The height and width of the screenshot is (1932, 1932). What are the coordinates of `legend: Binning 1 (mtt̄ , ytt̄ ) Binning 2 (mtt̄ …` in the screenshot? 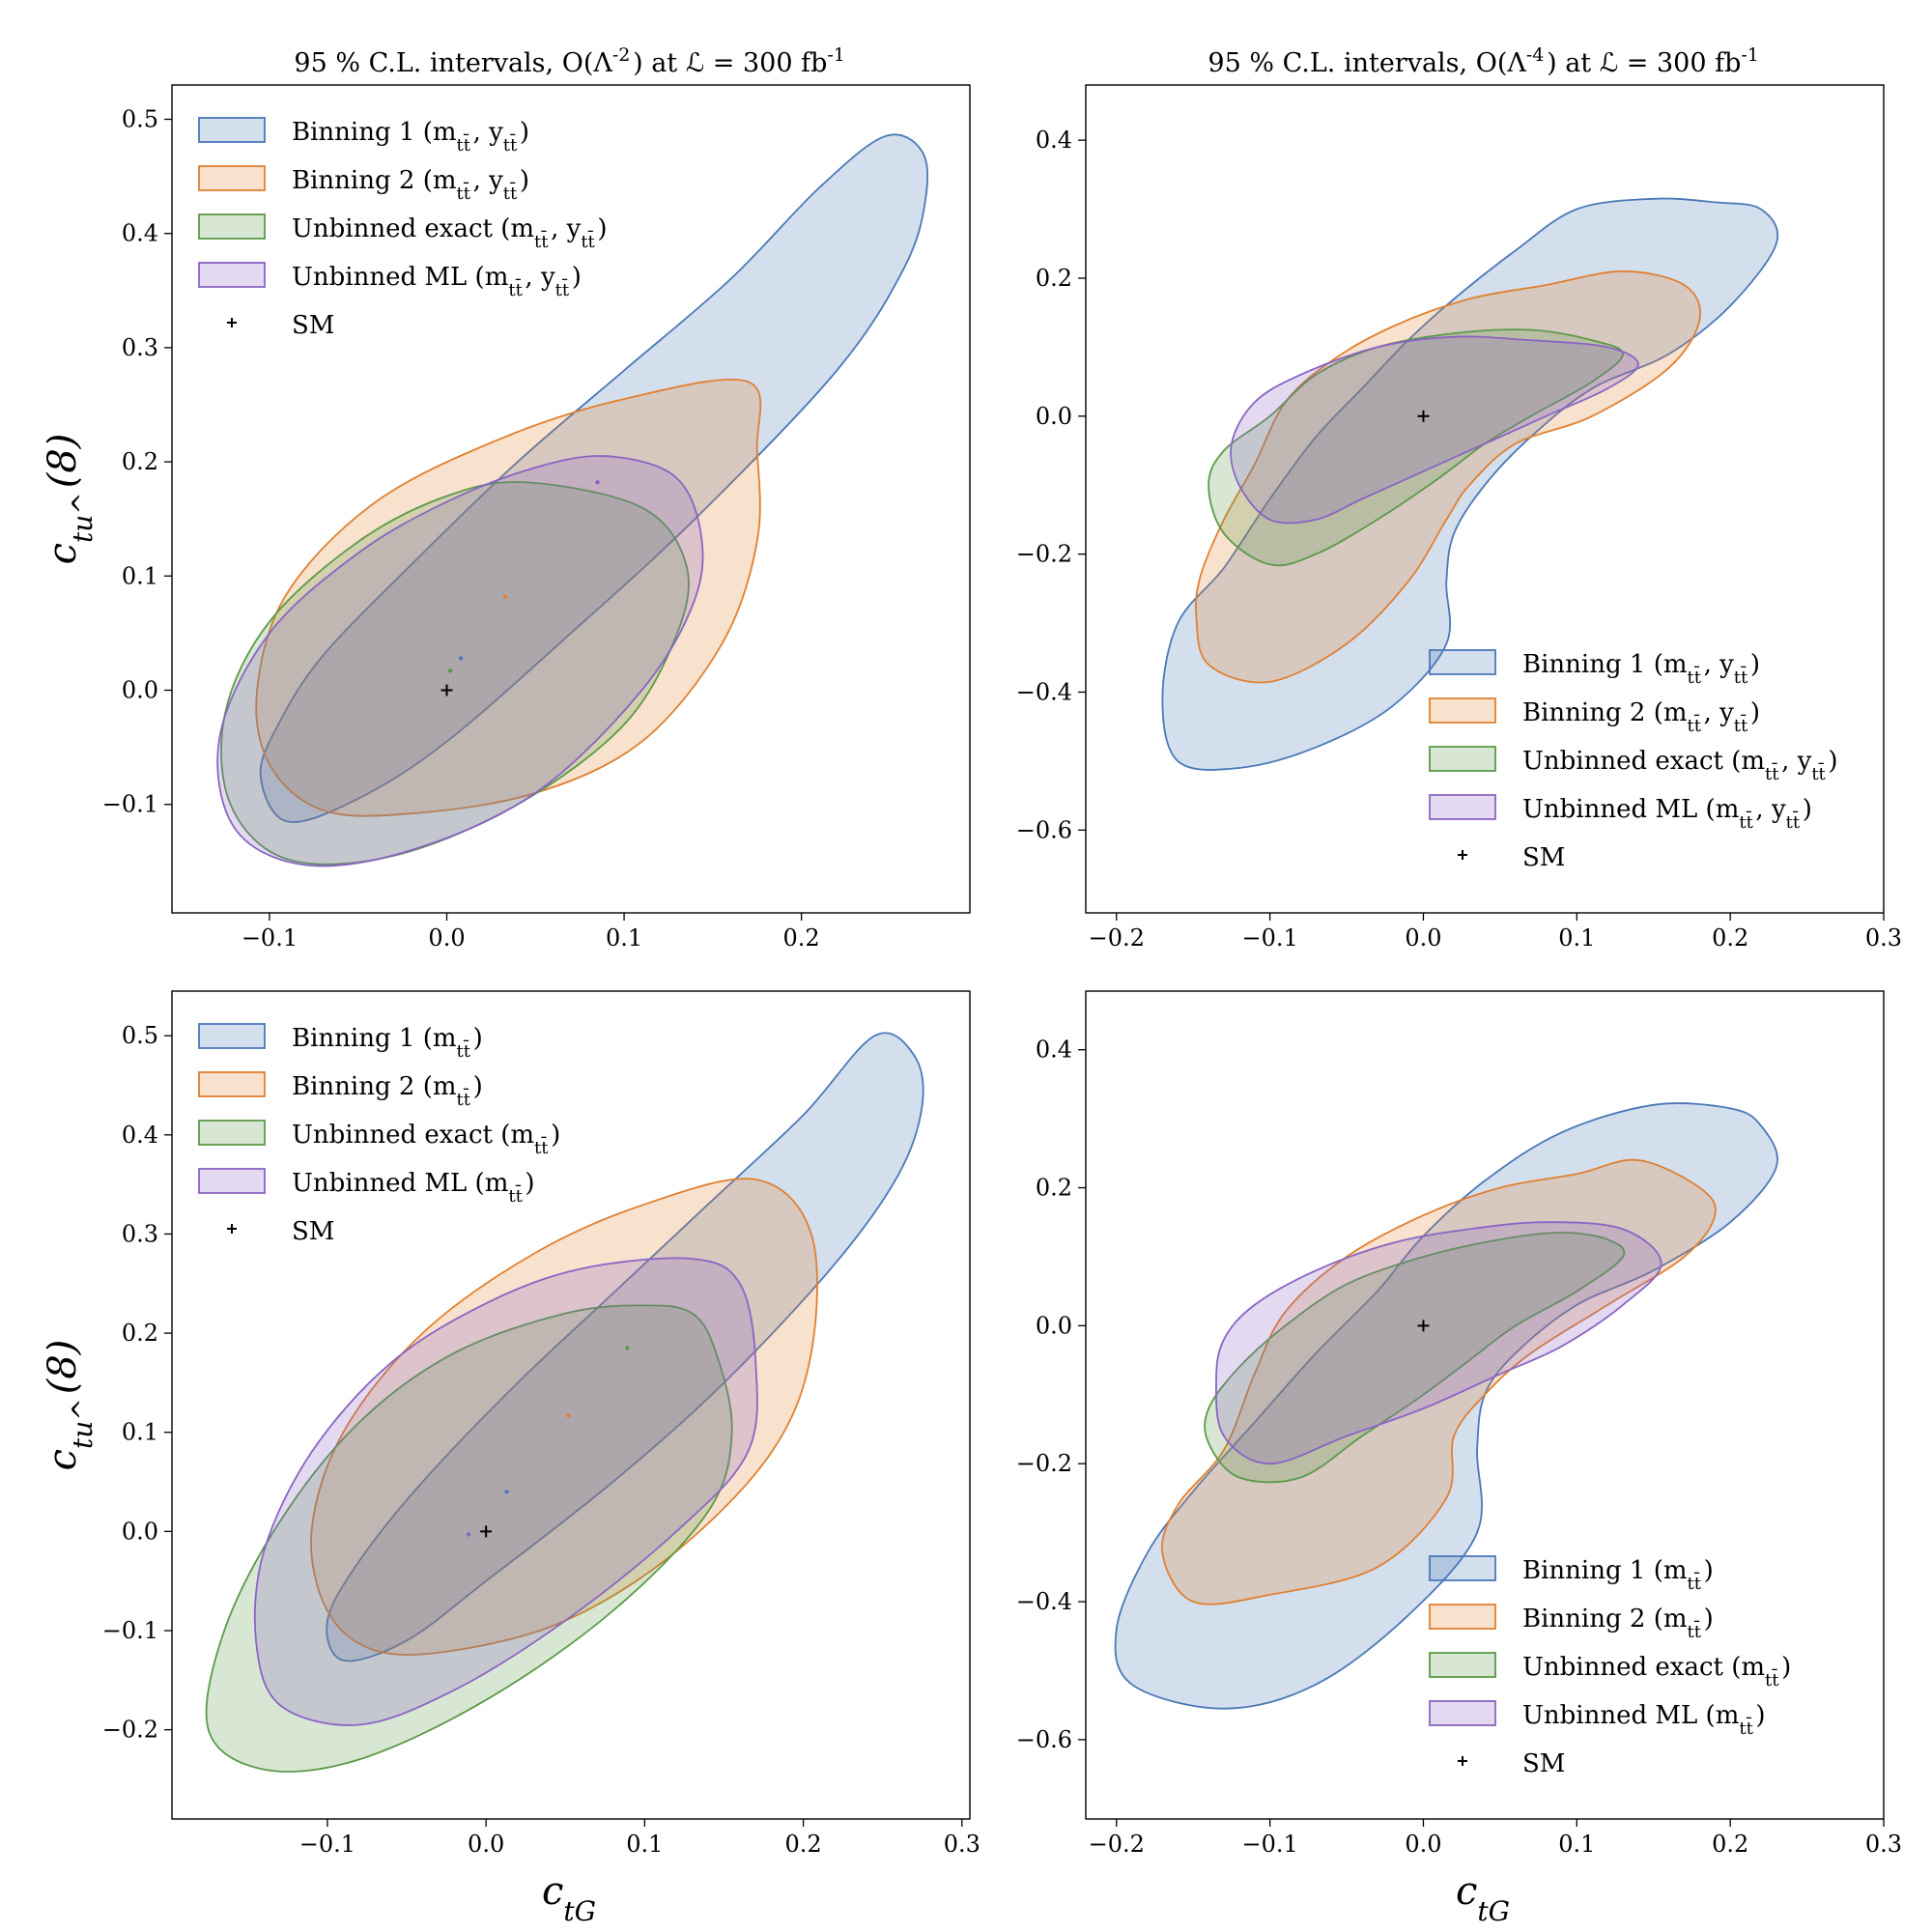 It's located at (1633, 760).